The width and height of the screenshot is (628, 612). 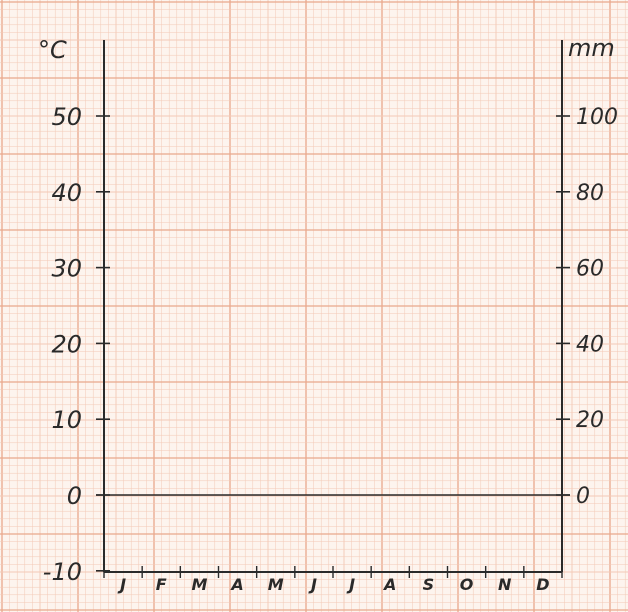 I want to click on right-axis-tick-label: 100, so click(x=597, y=117).